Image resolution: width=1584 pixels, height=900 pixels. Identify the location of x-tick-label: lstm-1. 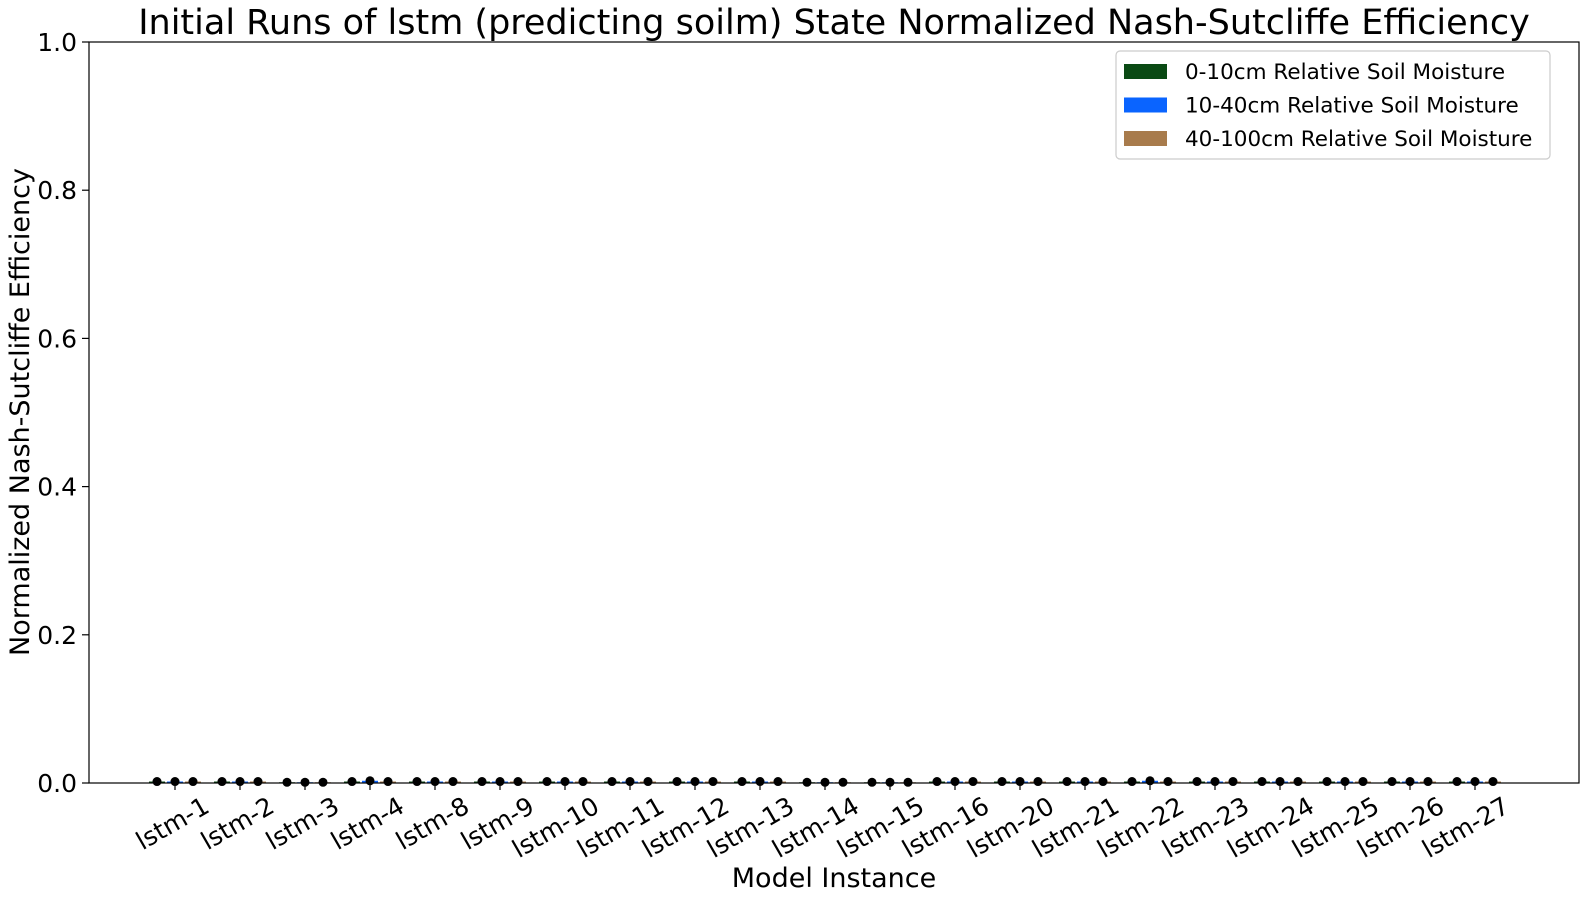
(172, 823).